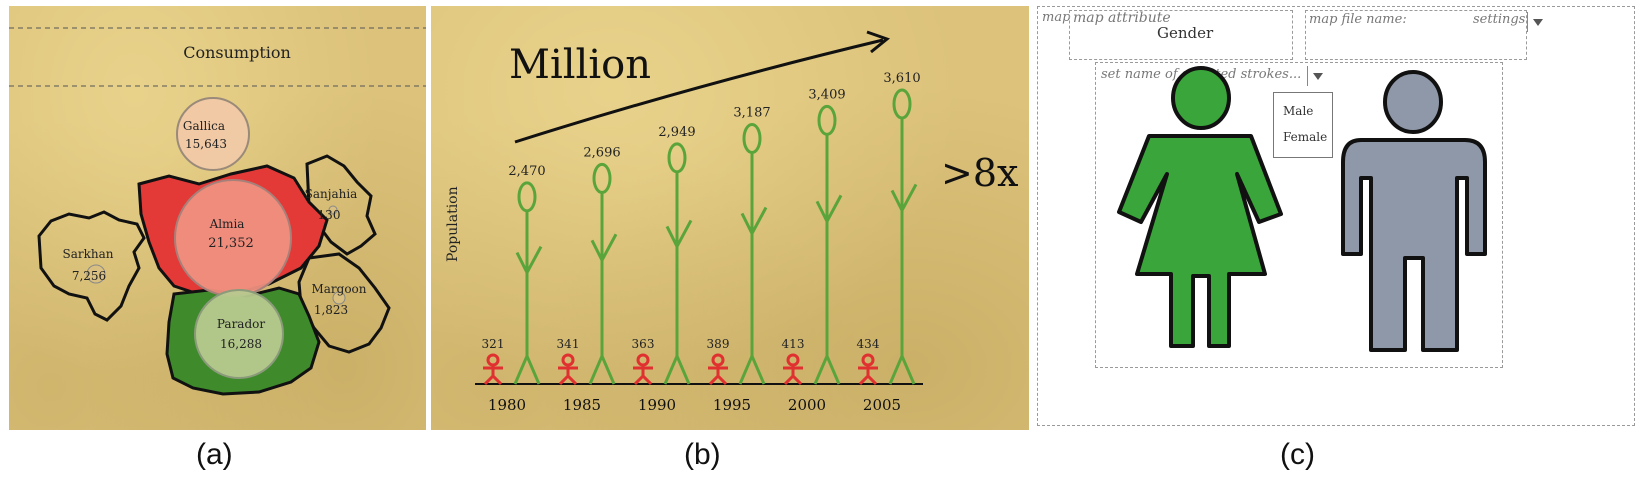 Image resolution: width=1644 pixels, height=501 pixels. Describe the element at coordinates (793, 379) in the screenshot. I see `figure-legs-2000` at that location.